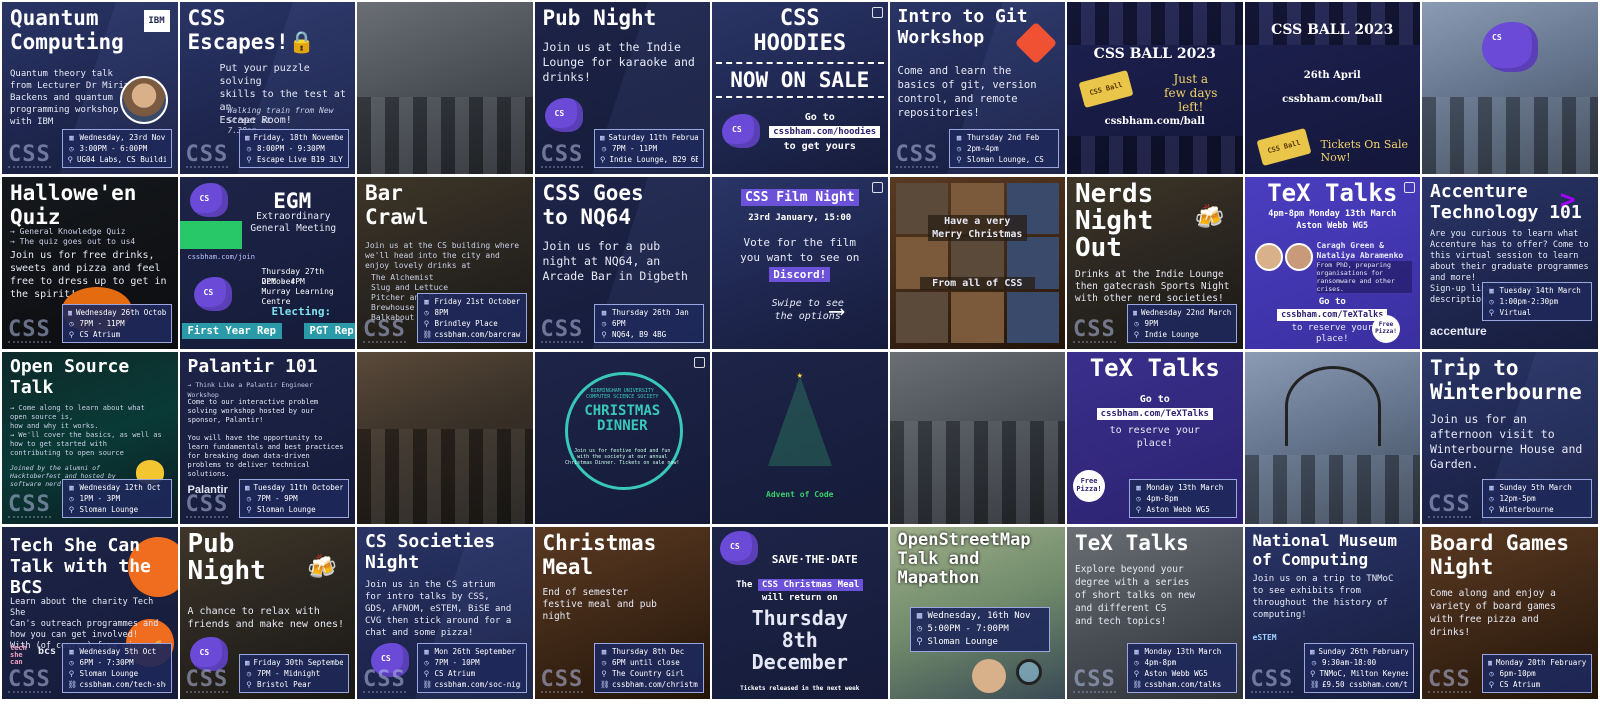  I want to click on carousel-icon, so click(1409, 187).